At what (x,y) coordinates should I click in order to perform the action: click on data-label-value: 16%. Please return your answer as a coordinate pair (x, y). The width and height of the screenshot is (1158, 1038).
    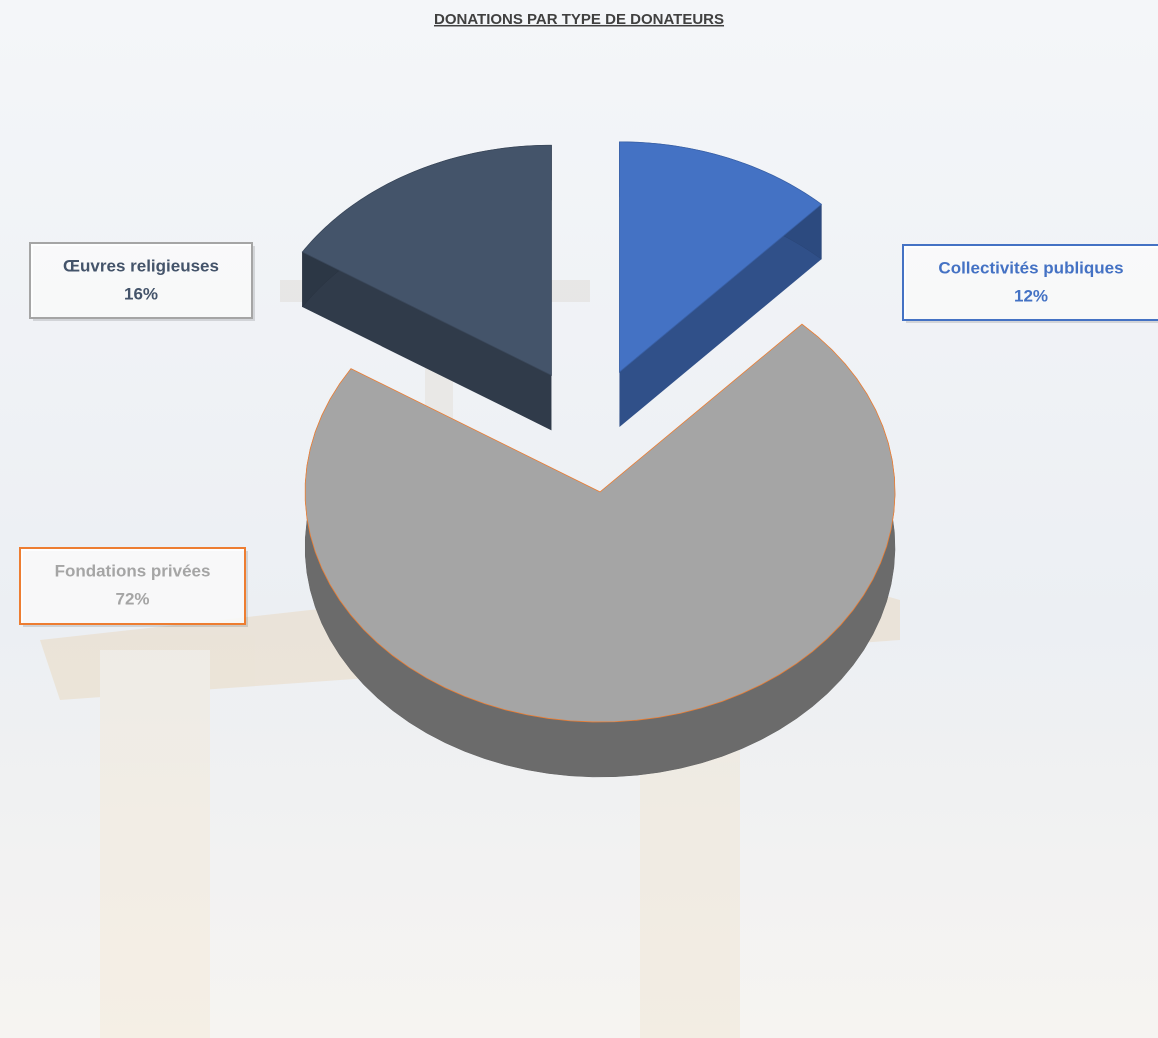
    Looking at the image, I should click on (141, 293).